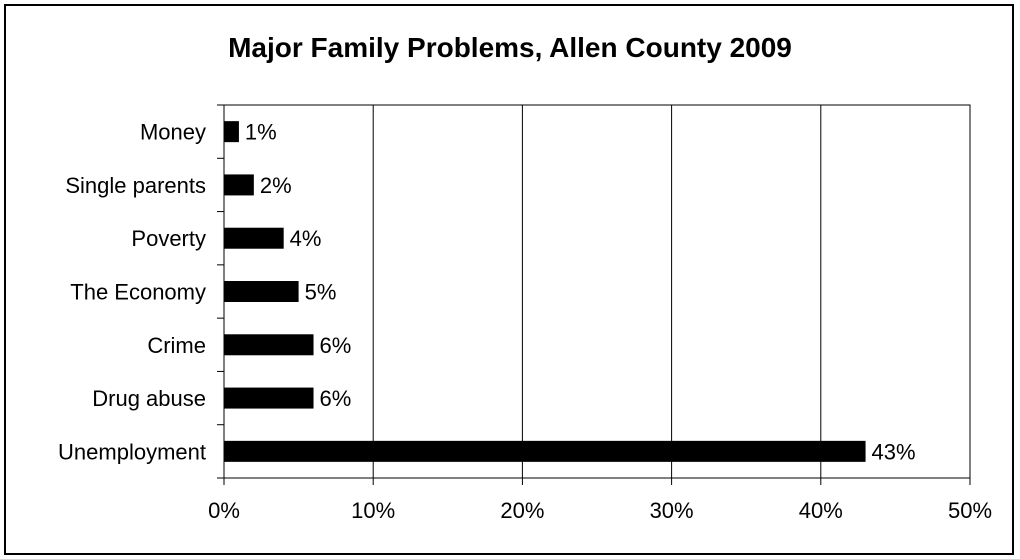 This screenshot has height=559, width=1020. I want to click on category-label: The Economy, so click(138, 292).